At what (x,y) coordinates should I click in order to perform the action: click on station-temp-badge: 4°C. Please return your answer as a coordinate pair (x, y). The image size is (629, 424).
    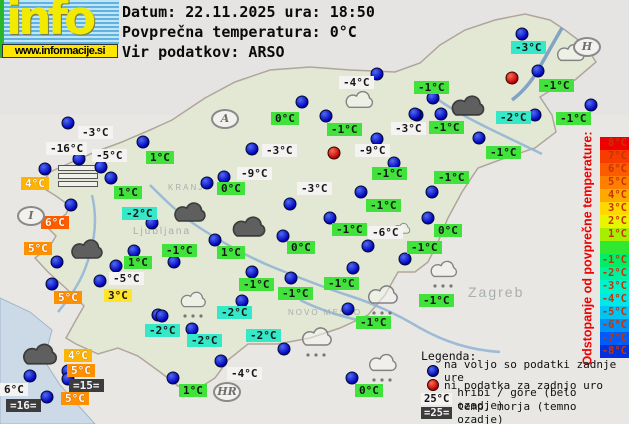
    Looking at the image, I should click on (35, 183).